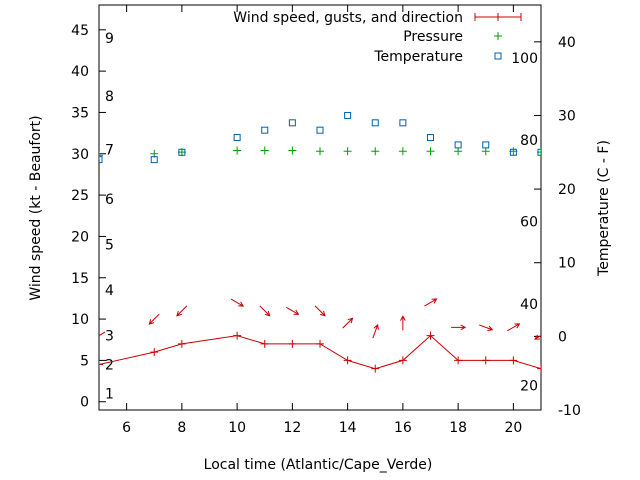  I want to click on y-left-tick-label: 15, so click(80, 279).